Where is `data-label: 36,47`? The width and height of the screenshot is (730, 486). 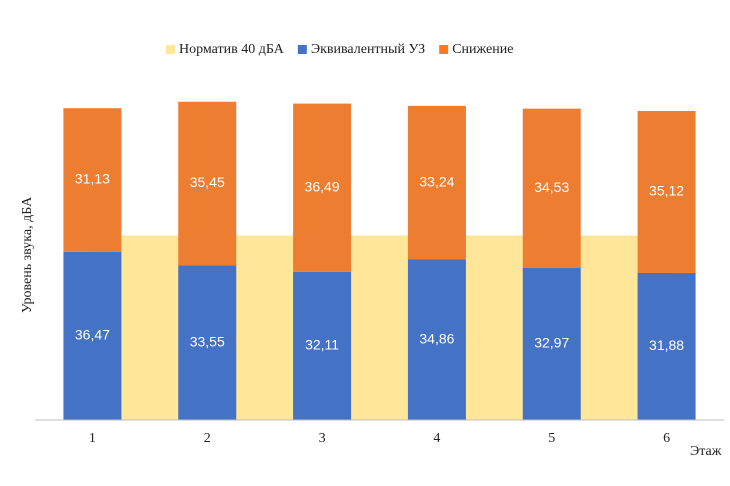
data-label: 36,47 is located at coordinates (92, 335).